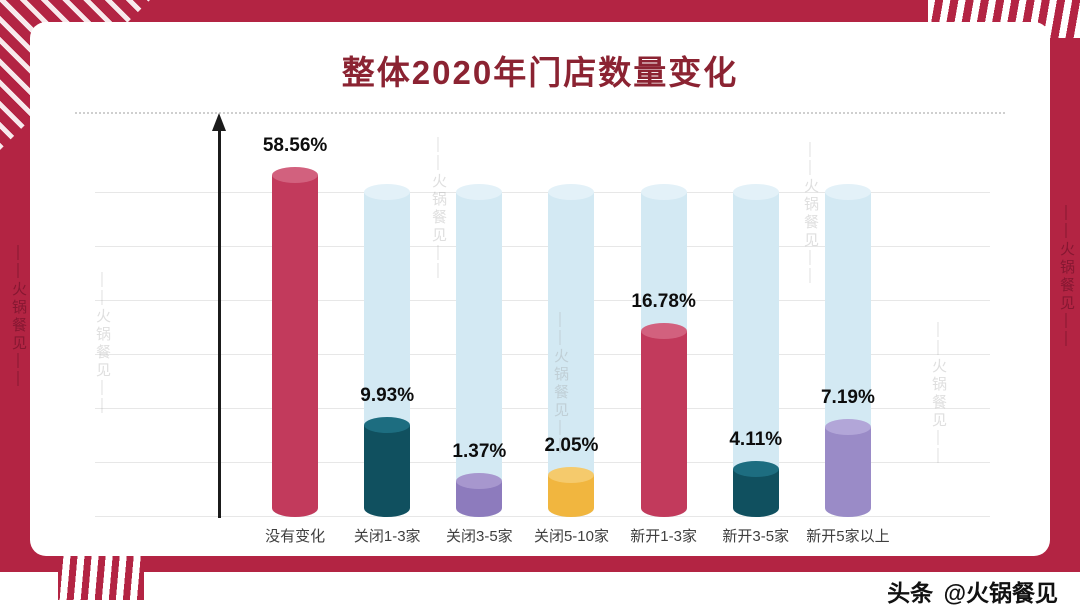 This screenshot has width=1080, height=608. Describe the element at coordinates (479, 536) in the screenshot. I see `x-axis-label: 关闭3-5家` at that location.